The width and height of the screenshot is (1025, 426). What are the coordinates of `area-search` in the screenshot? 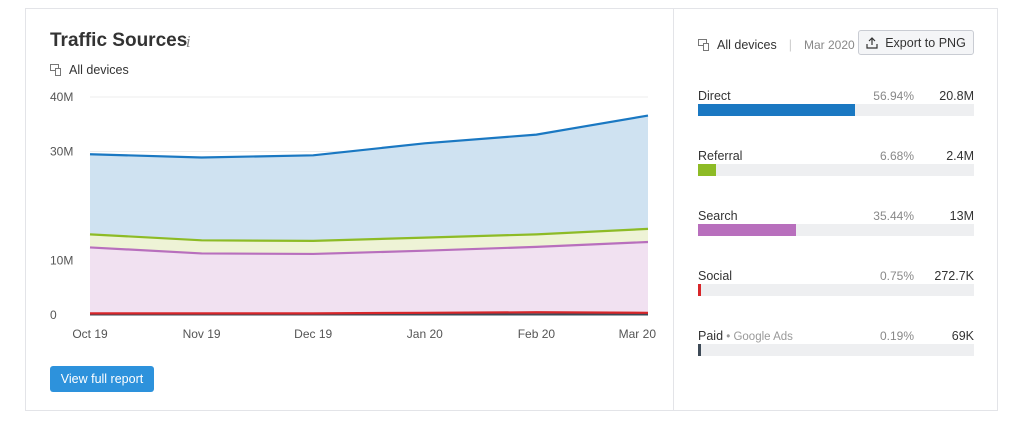 It's located at (369, 277).